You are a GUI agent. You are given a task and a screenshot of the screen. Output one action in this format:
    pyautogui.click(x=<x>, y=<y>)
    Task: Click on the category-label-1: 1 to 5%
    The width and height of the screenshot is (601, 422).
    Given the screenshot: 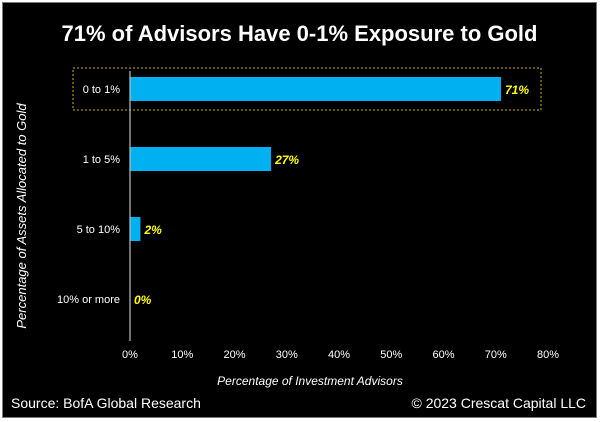 What is the action you would take?
    pyautogui.click(x=102, y=160)
    